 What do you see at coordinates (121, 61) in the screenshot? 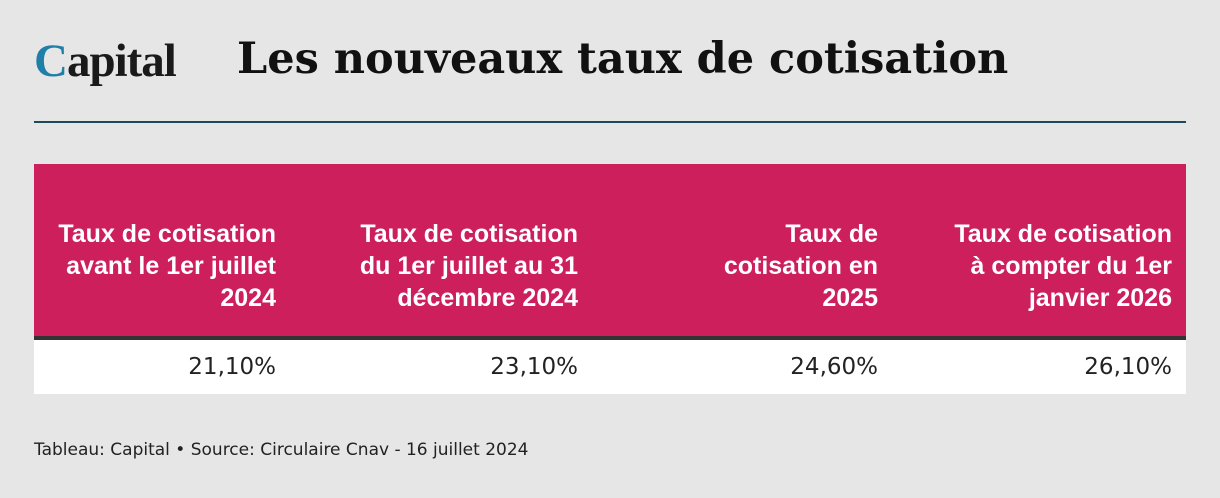
I see `logo-rest: apital` at bounding box center [121, 61].